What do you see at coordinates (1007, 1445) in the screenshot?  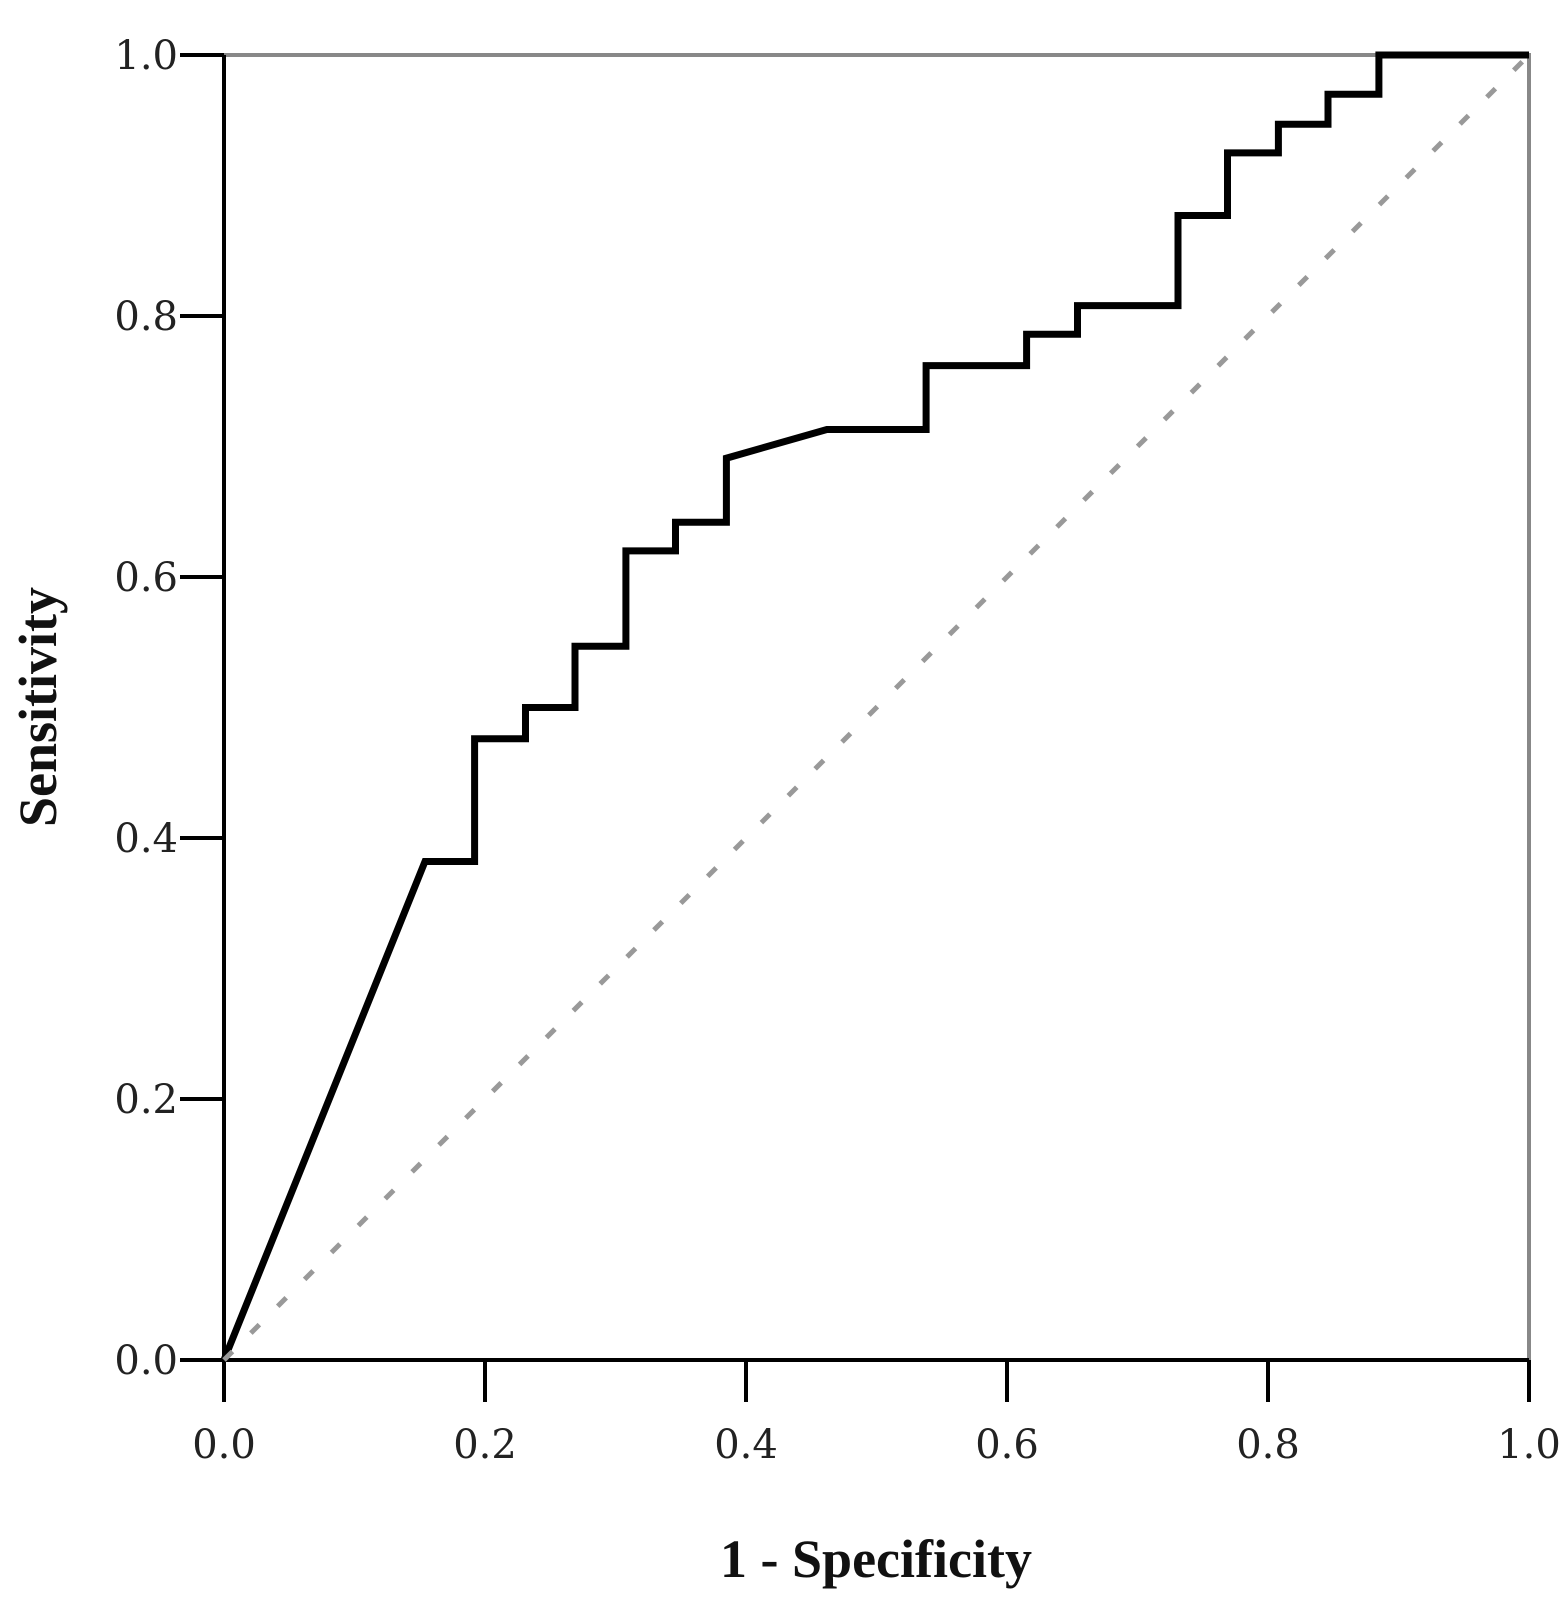 I see `x-tick-label: 0.6` at bounding box center [1007, 1445].